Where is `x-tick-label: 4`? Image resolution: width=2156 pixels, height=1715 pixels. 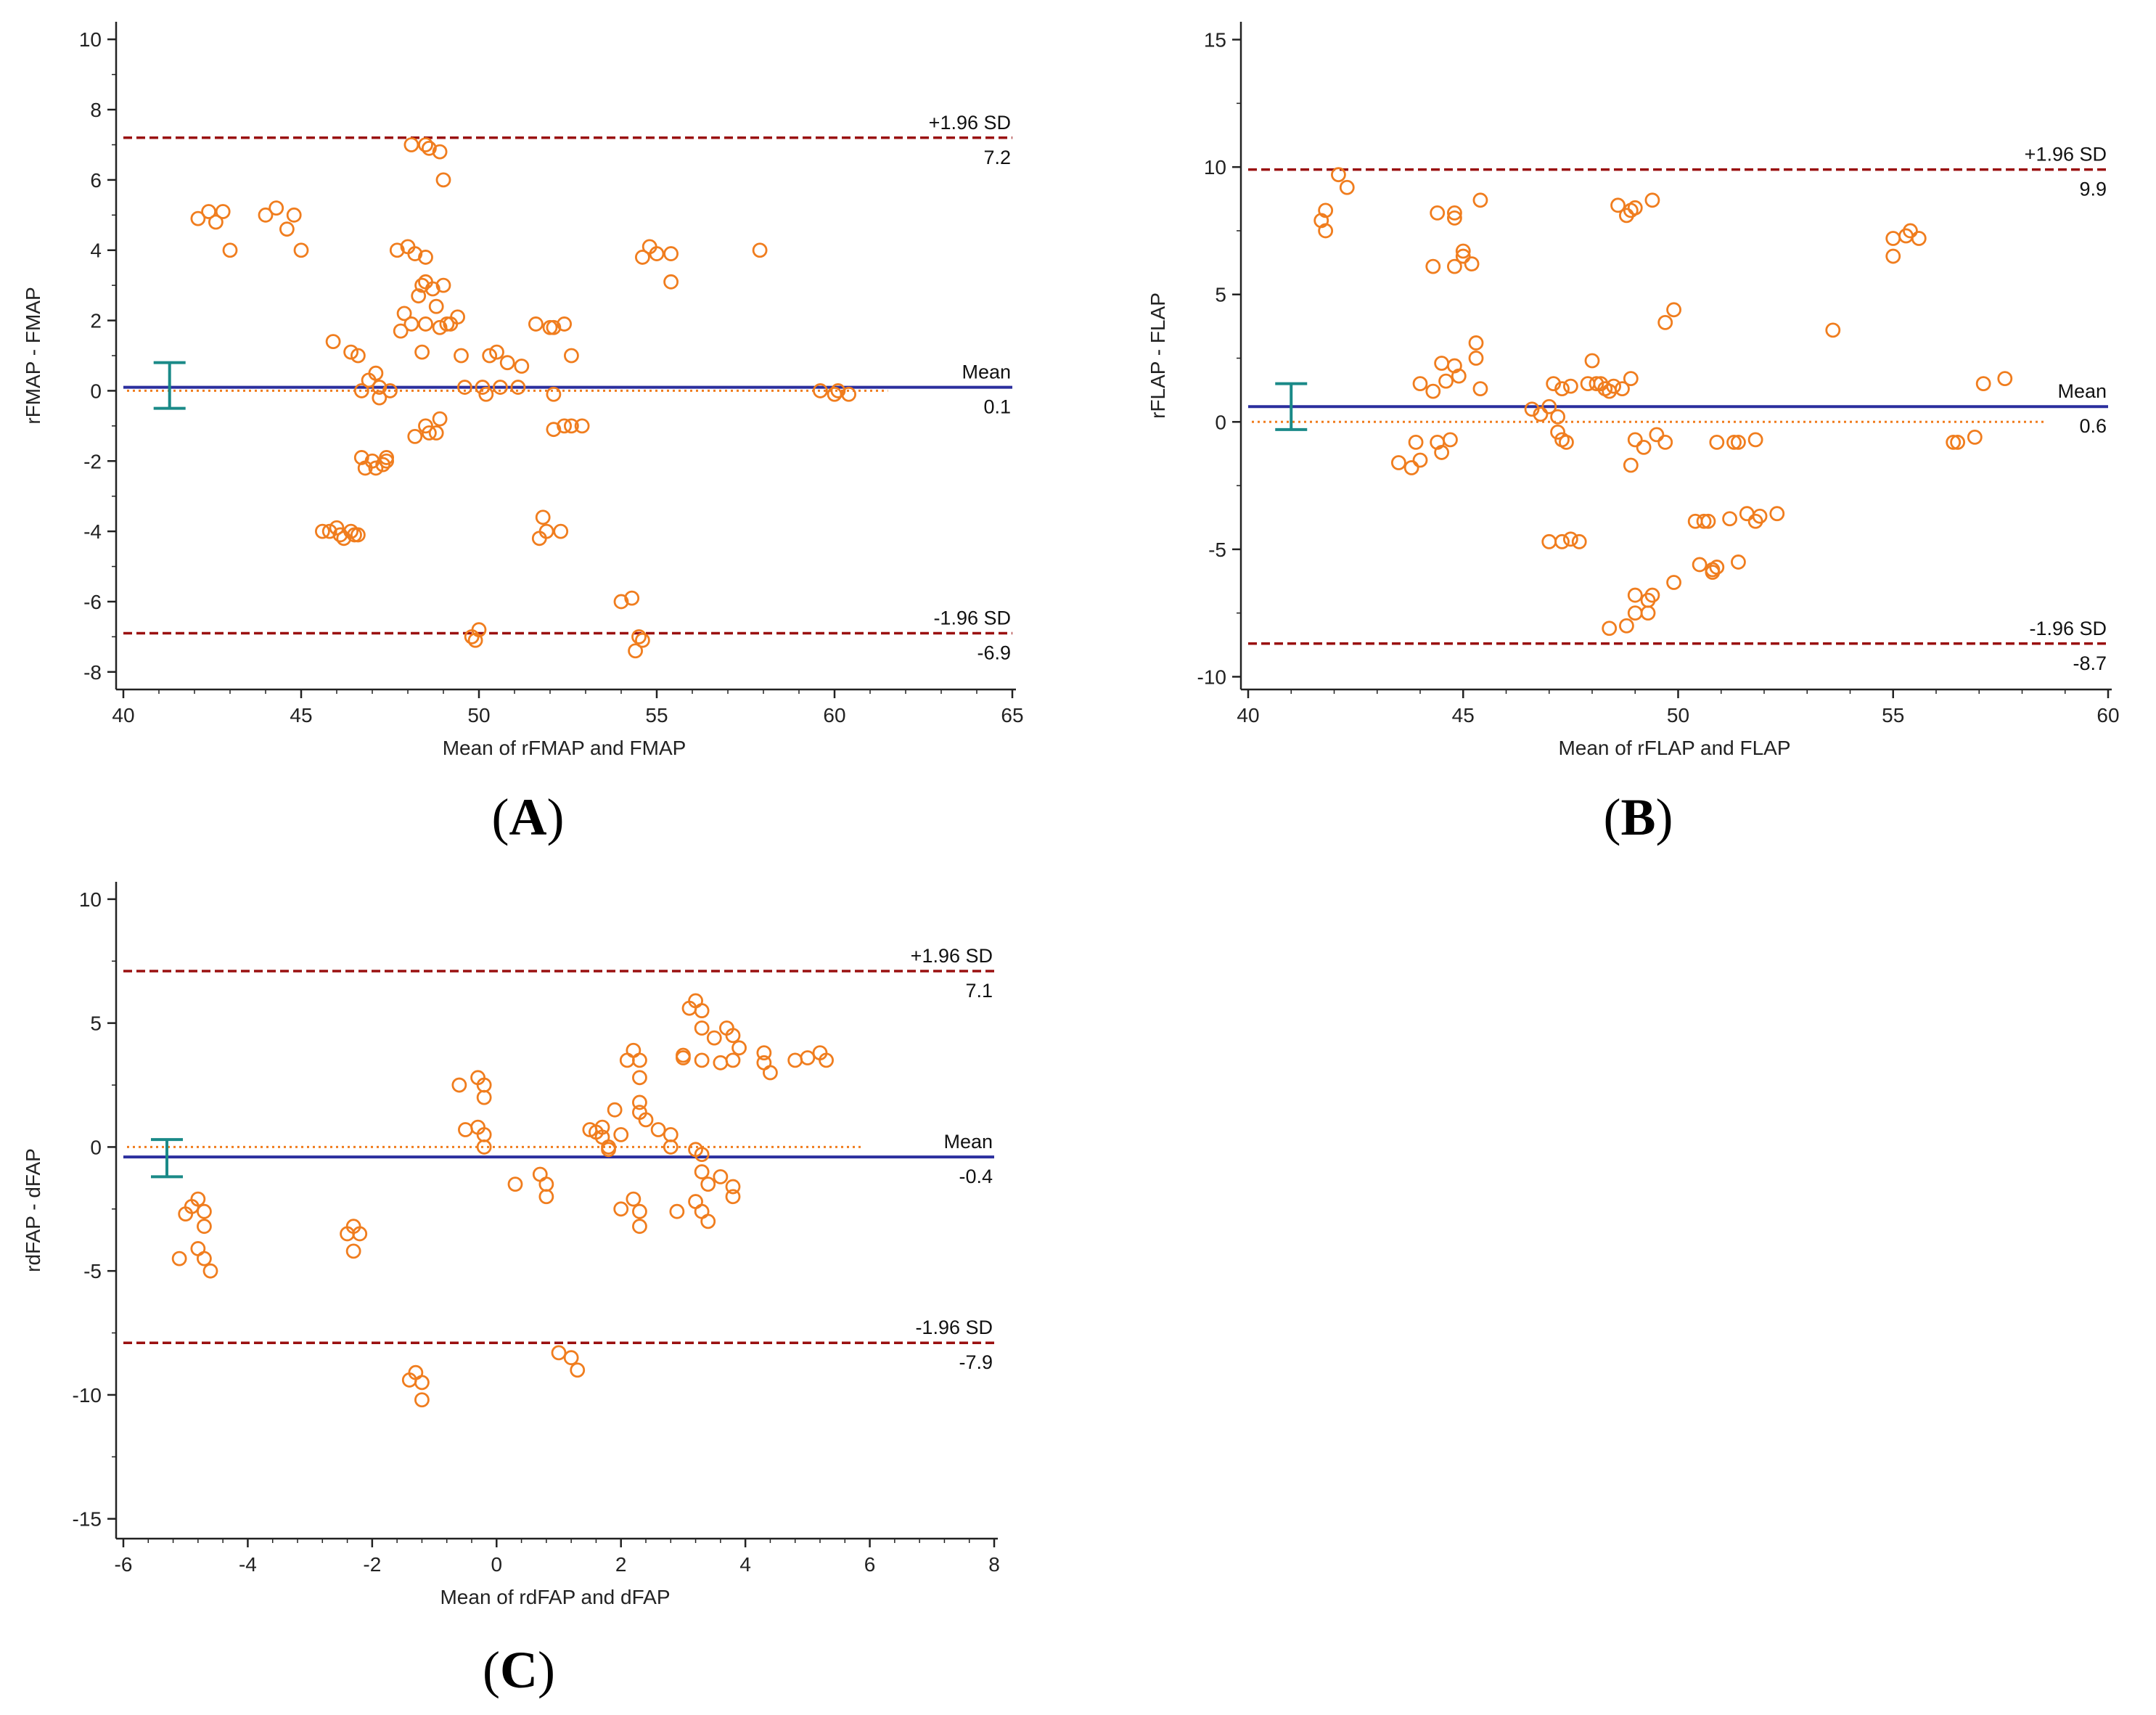 x-tick-label: 4 is located at coordinates (745, 1564).